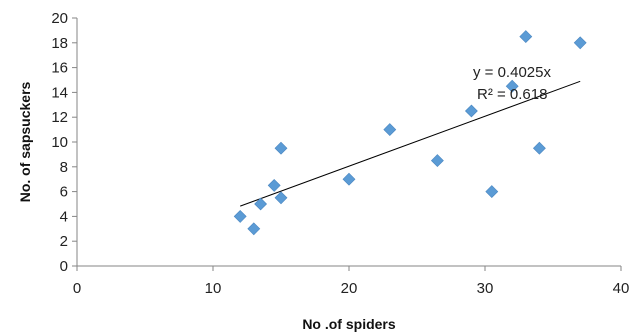 The width and height of the screenshot is (643, 333). I want to click on trendline-equation: y = 0.4025x, so click(512, 72).